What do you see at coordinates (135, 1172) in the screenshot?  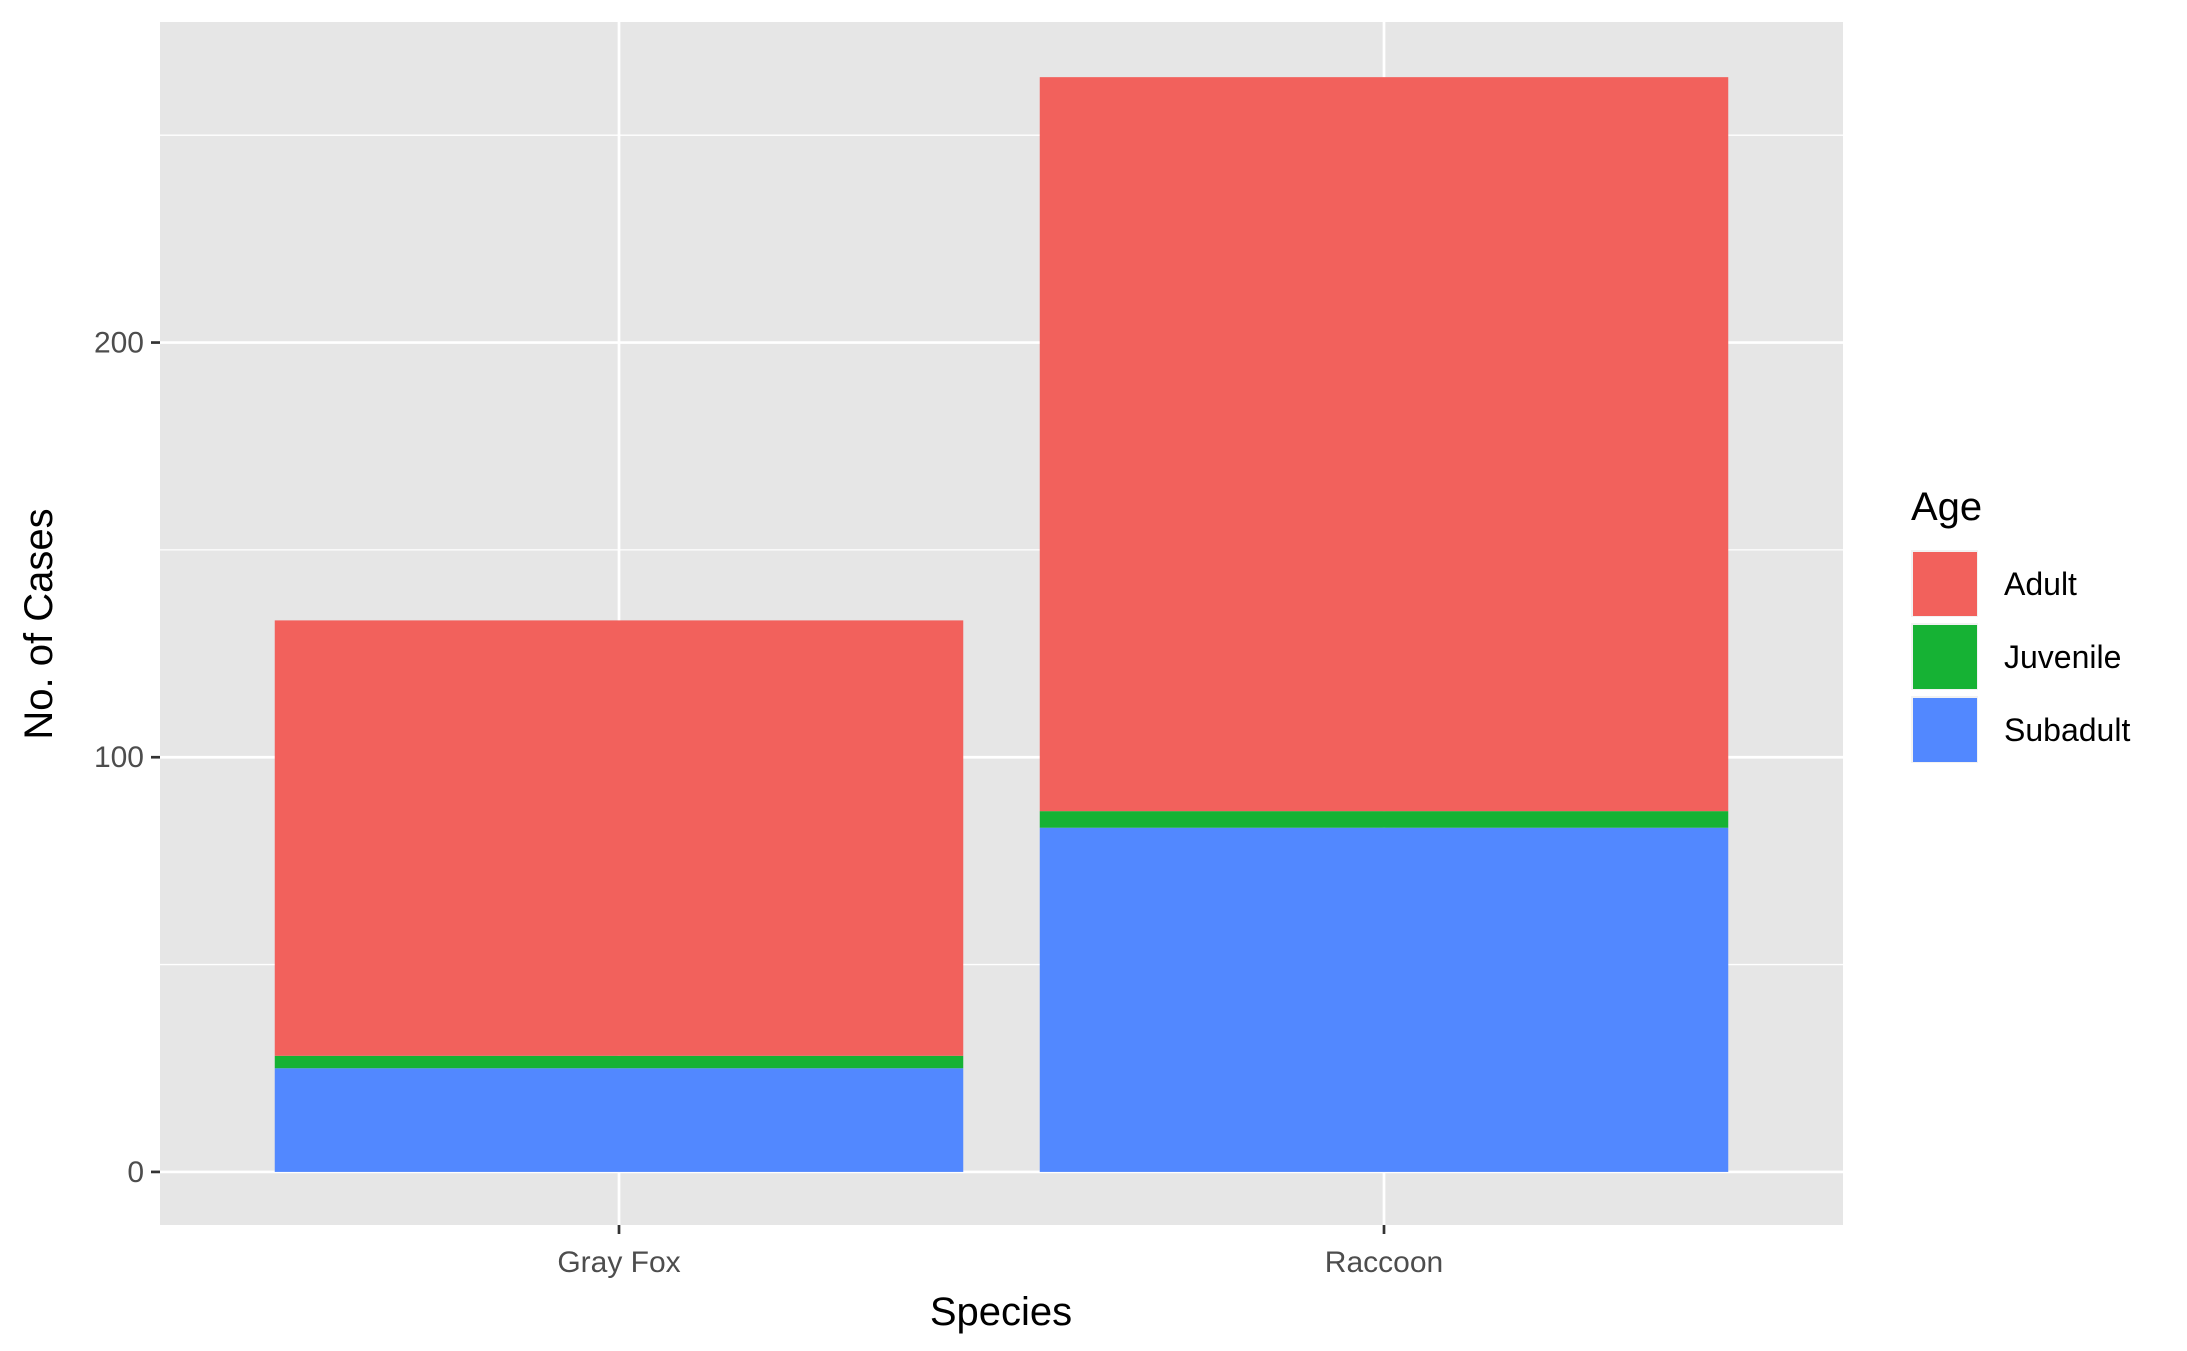 I see `y-tick-label: 0` at bounding box center [135, 1172].